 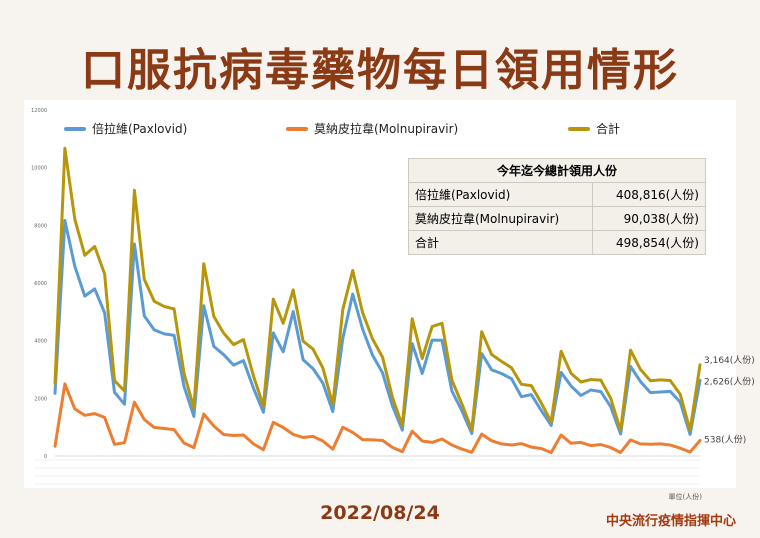 What do you see at coordinates (40, 399) in the screenshot?
I see `y-tick-label: 2000` at bounding box center [40, 399].